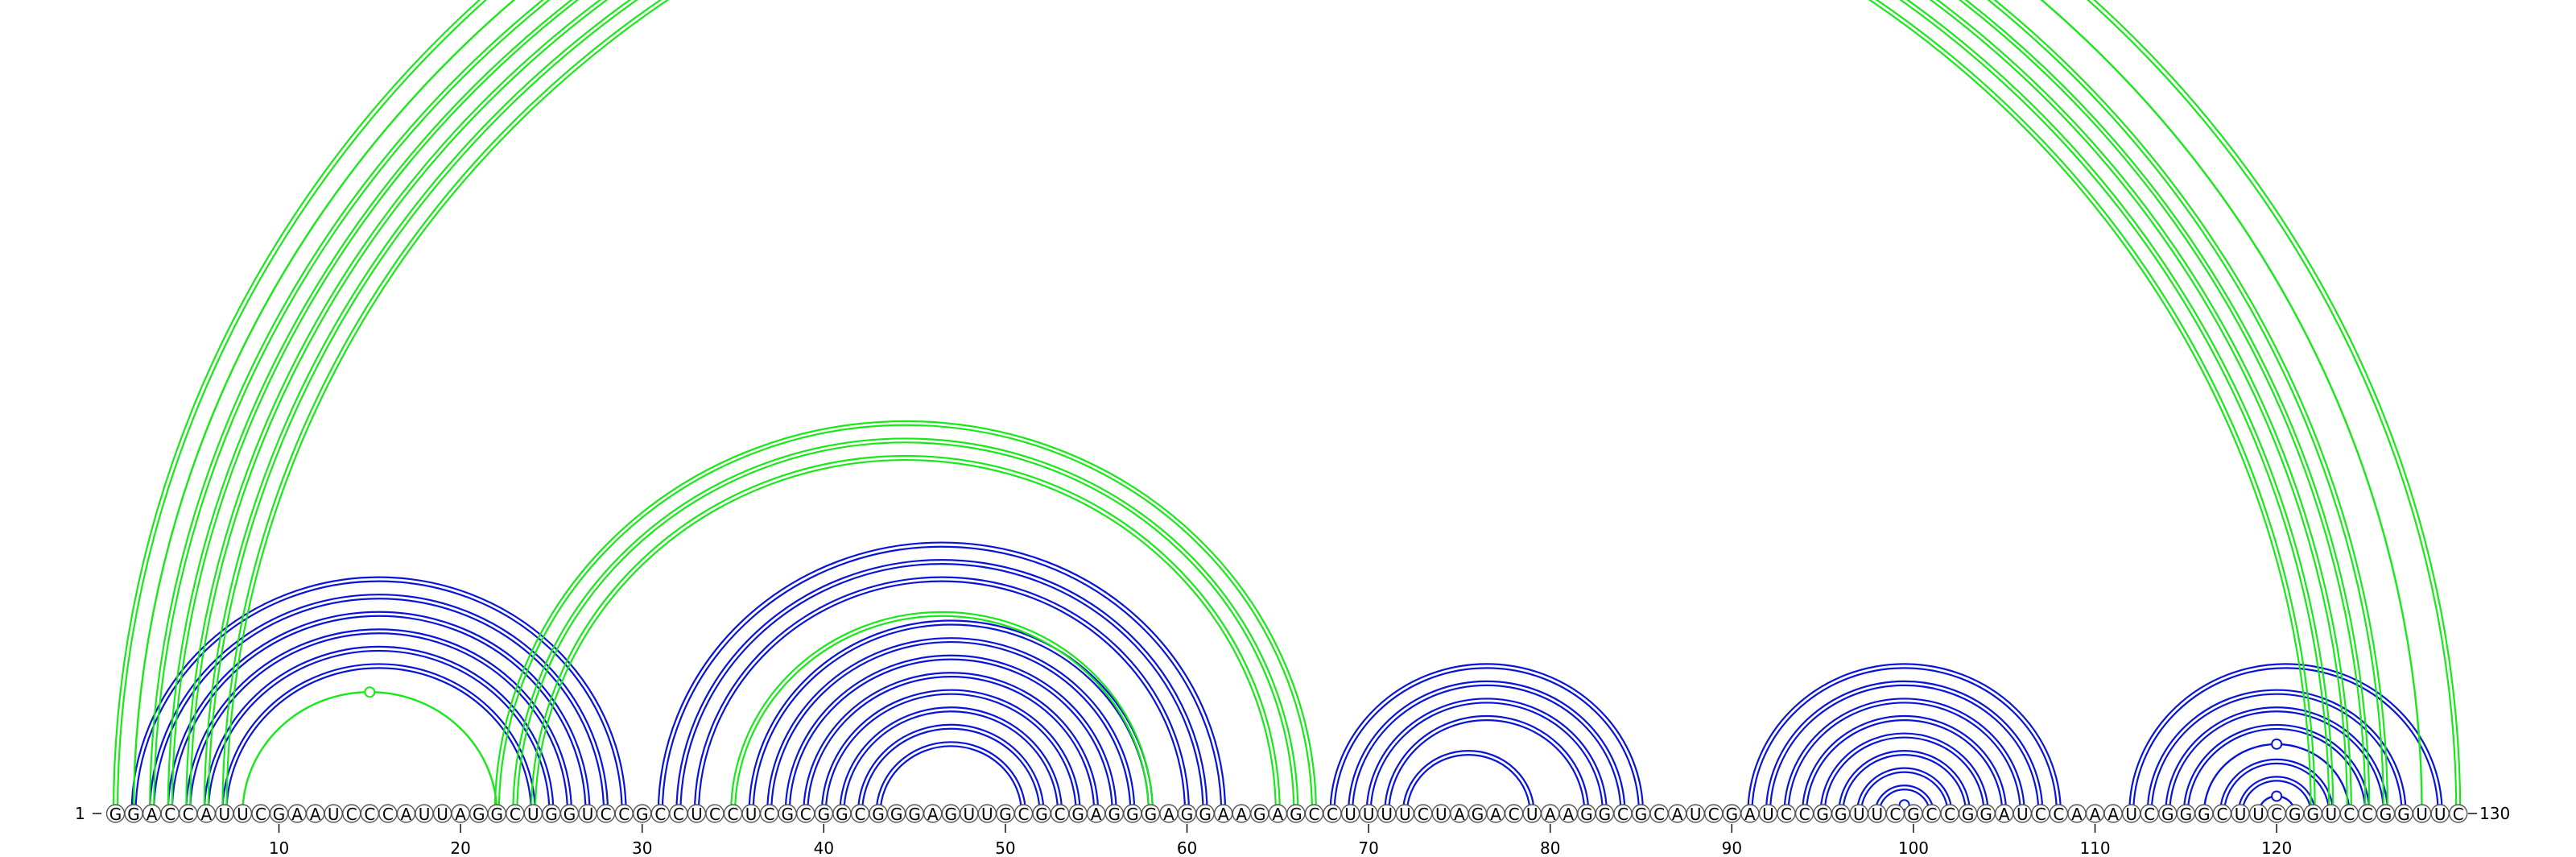 Image resolution: width=2576 pixels, height=857 pixels. Describe the element at coordinates (406, 814) in the screenshot. I see `nucleotide-17: A` at that location.